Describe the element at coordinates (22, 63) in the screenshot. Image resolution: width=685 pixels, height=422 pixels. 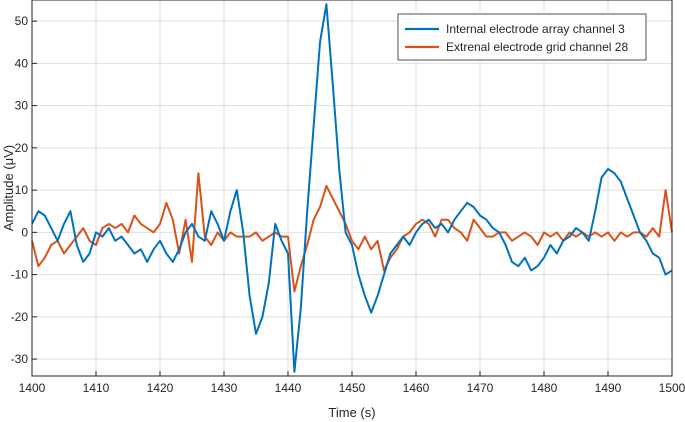
I see `y-tick-label: 40` at that location.